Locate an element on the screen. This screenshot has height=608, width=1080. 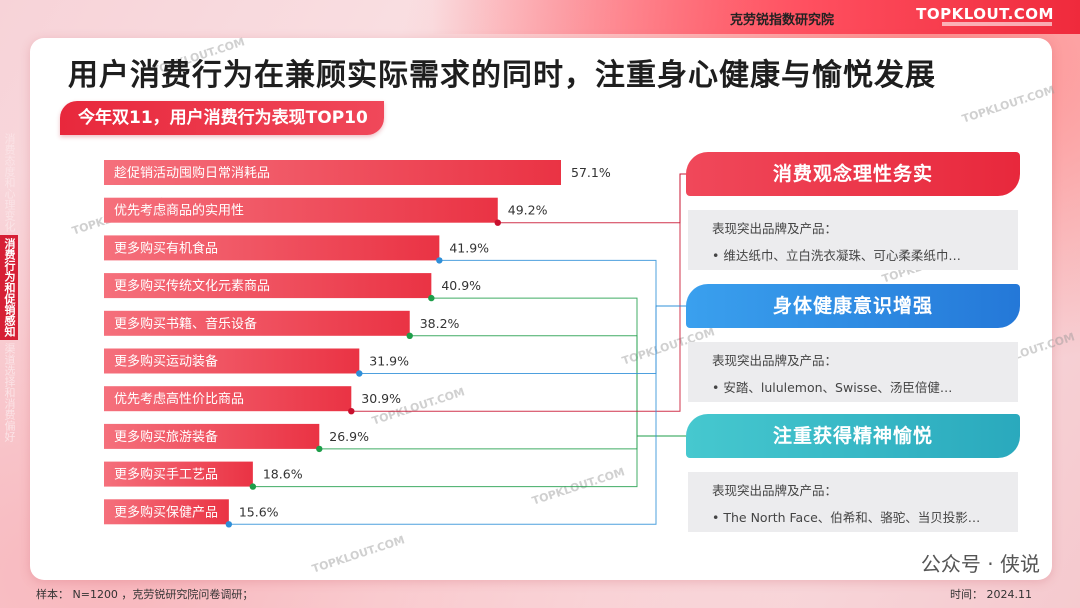
brand-name: 克劳锐指数研究院 is located at coordinates (781, 20).